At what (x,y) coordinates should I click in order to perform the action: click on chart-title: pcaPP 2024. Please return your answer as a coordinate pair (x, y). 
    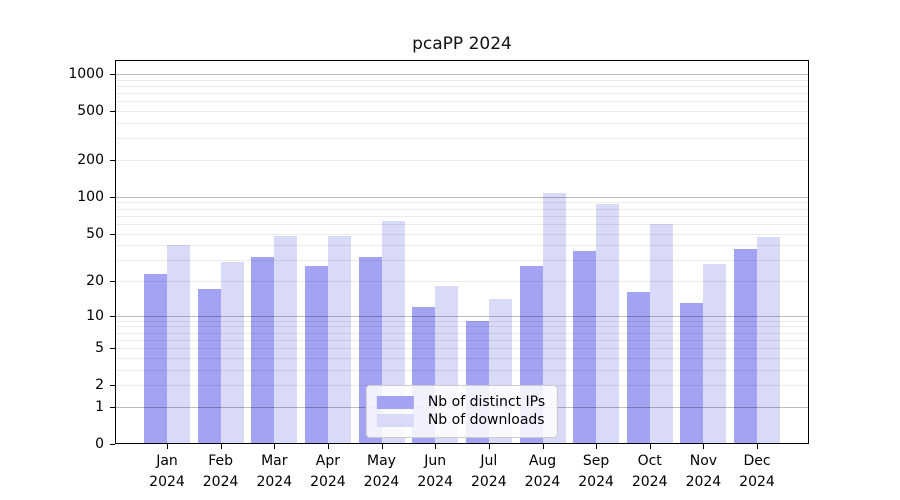
    Looking at the image, I should click on (462, 44).